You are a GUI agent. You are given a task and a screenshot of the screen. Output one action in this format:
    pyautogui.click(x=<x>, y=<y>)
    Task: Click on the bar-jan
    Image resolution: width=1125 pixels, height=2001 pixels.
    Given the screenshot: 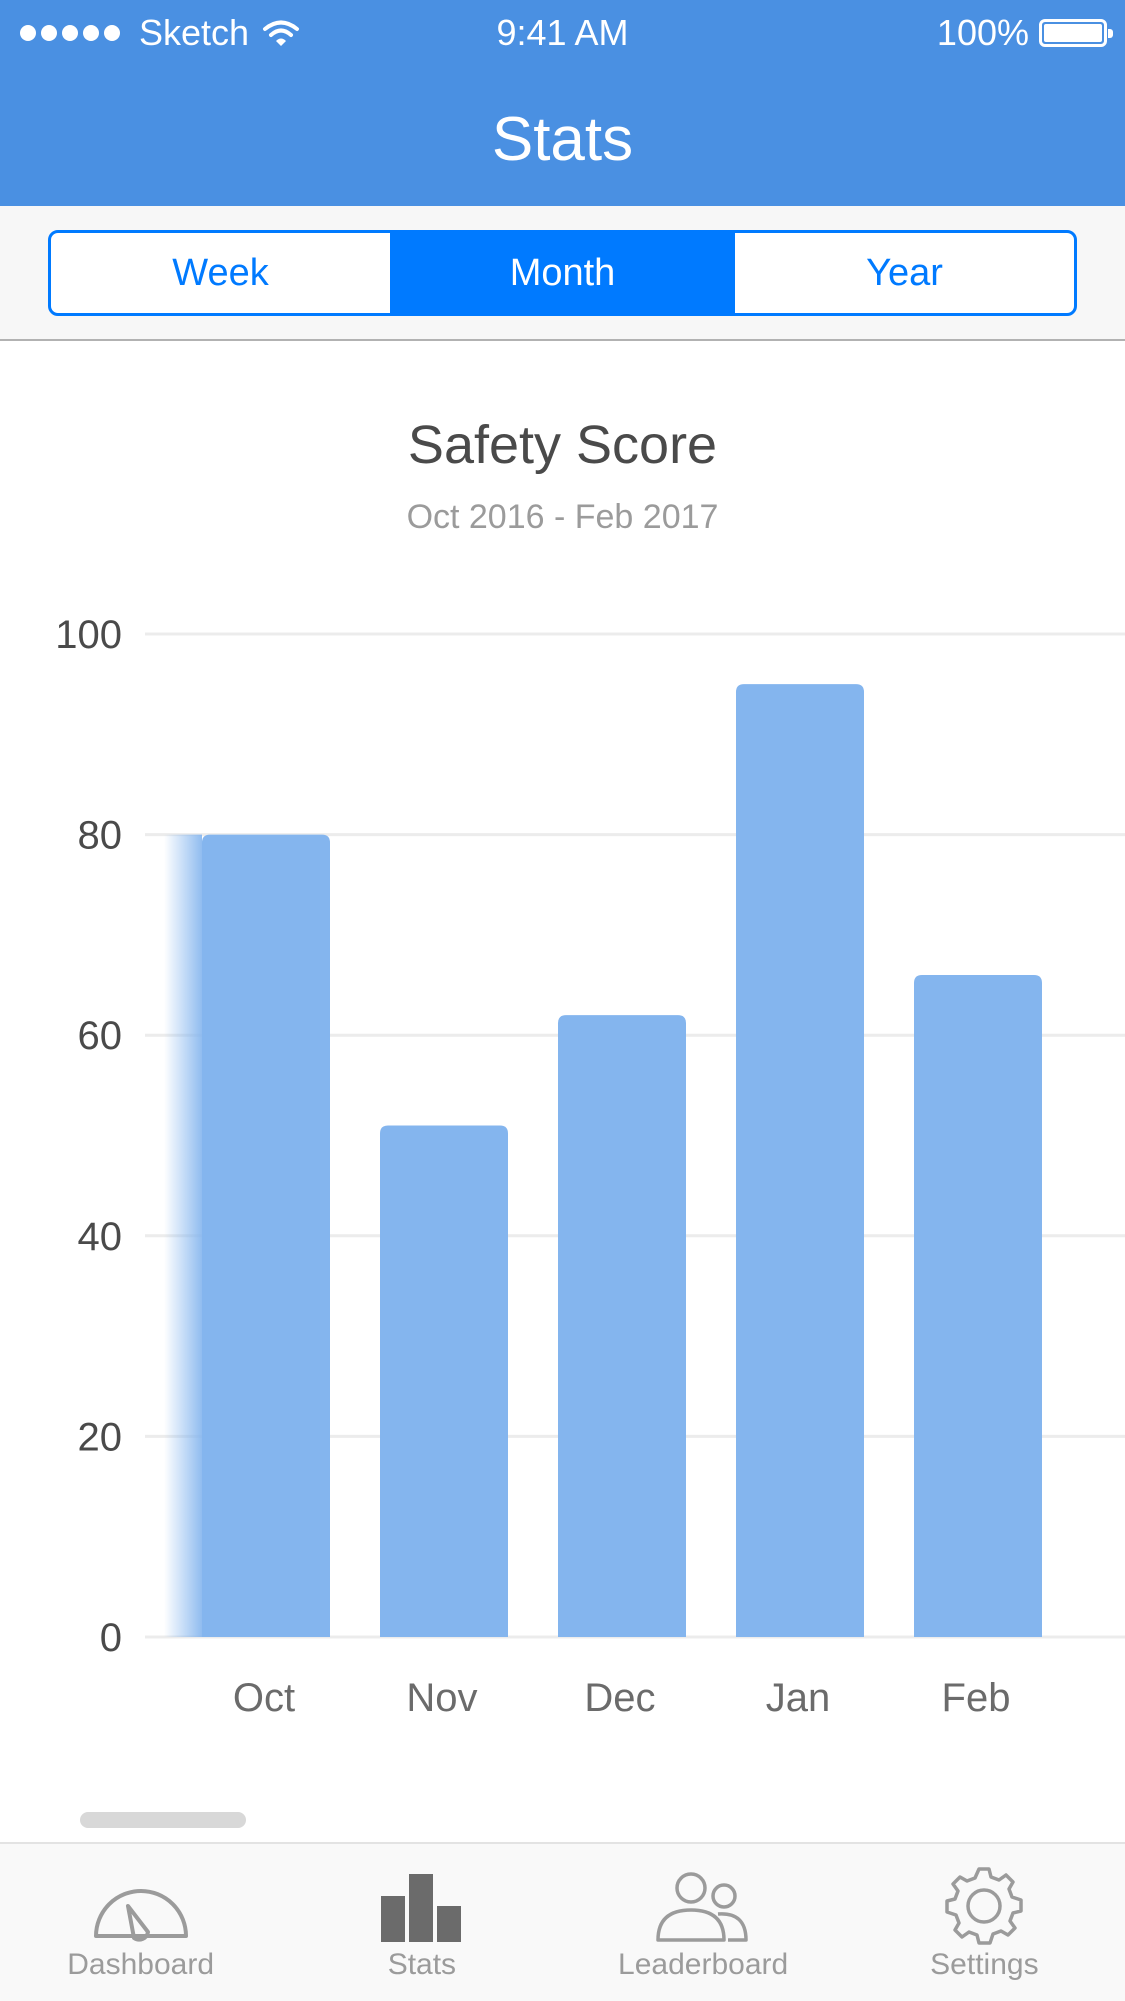 What is the action you would take?
    pyautogui.click(x=800, y=1160)
    